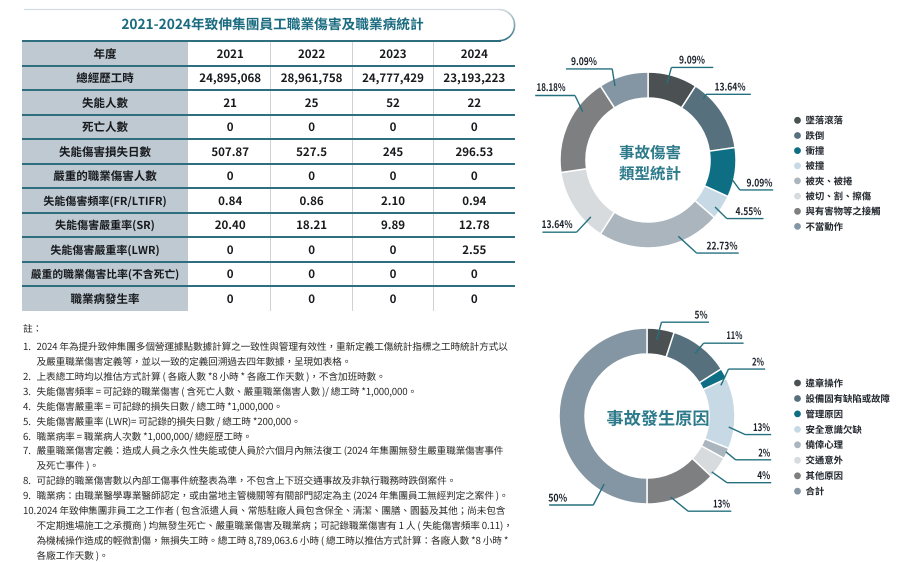 The image size is (901, 562). I want to click on svg-text: 事故傷害, so click(650, 152).